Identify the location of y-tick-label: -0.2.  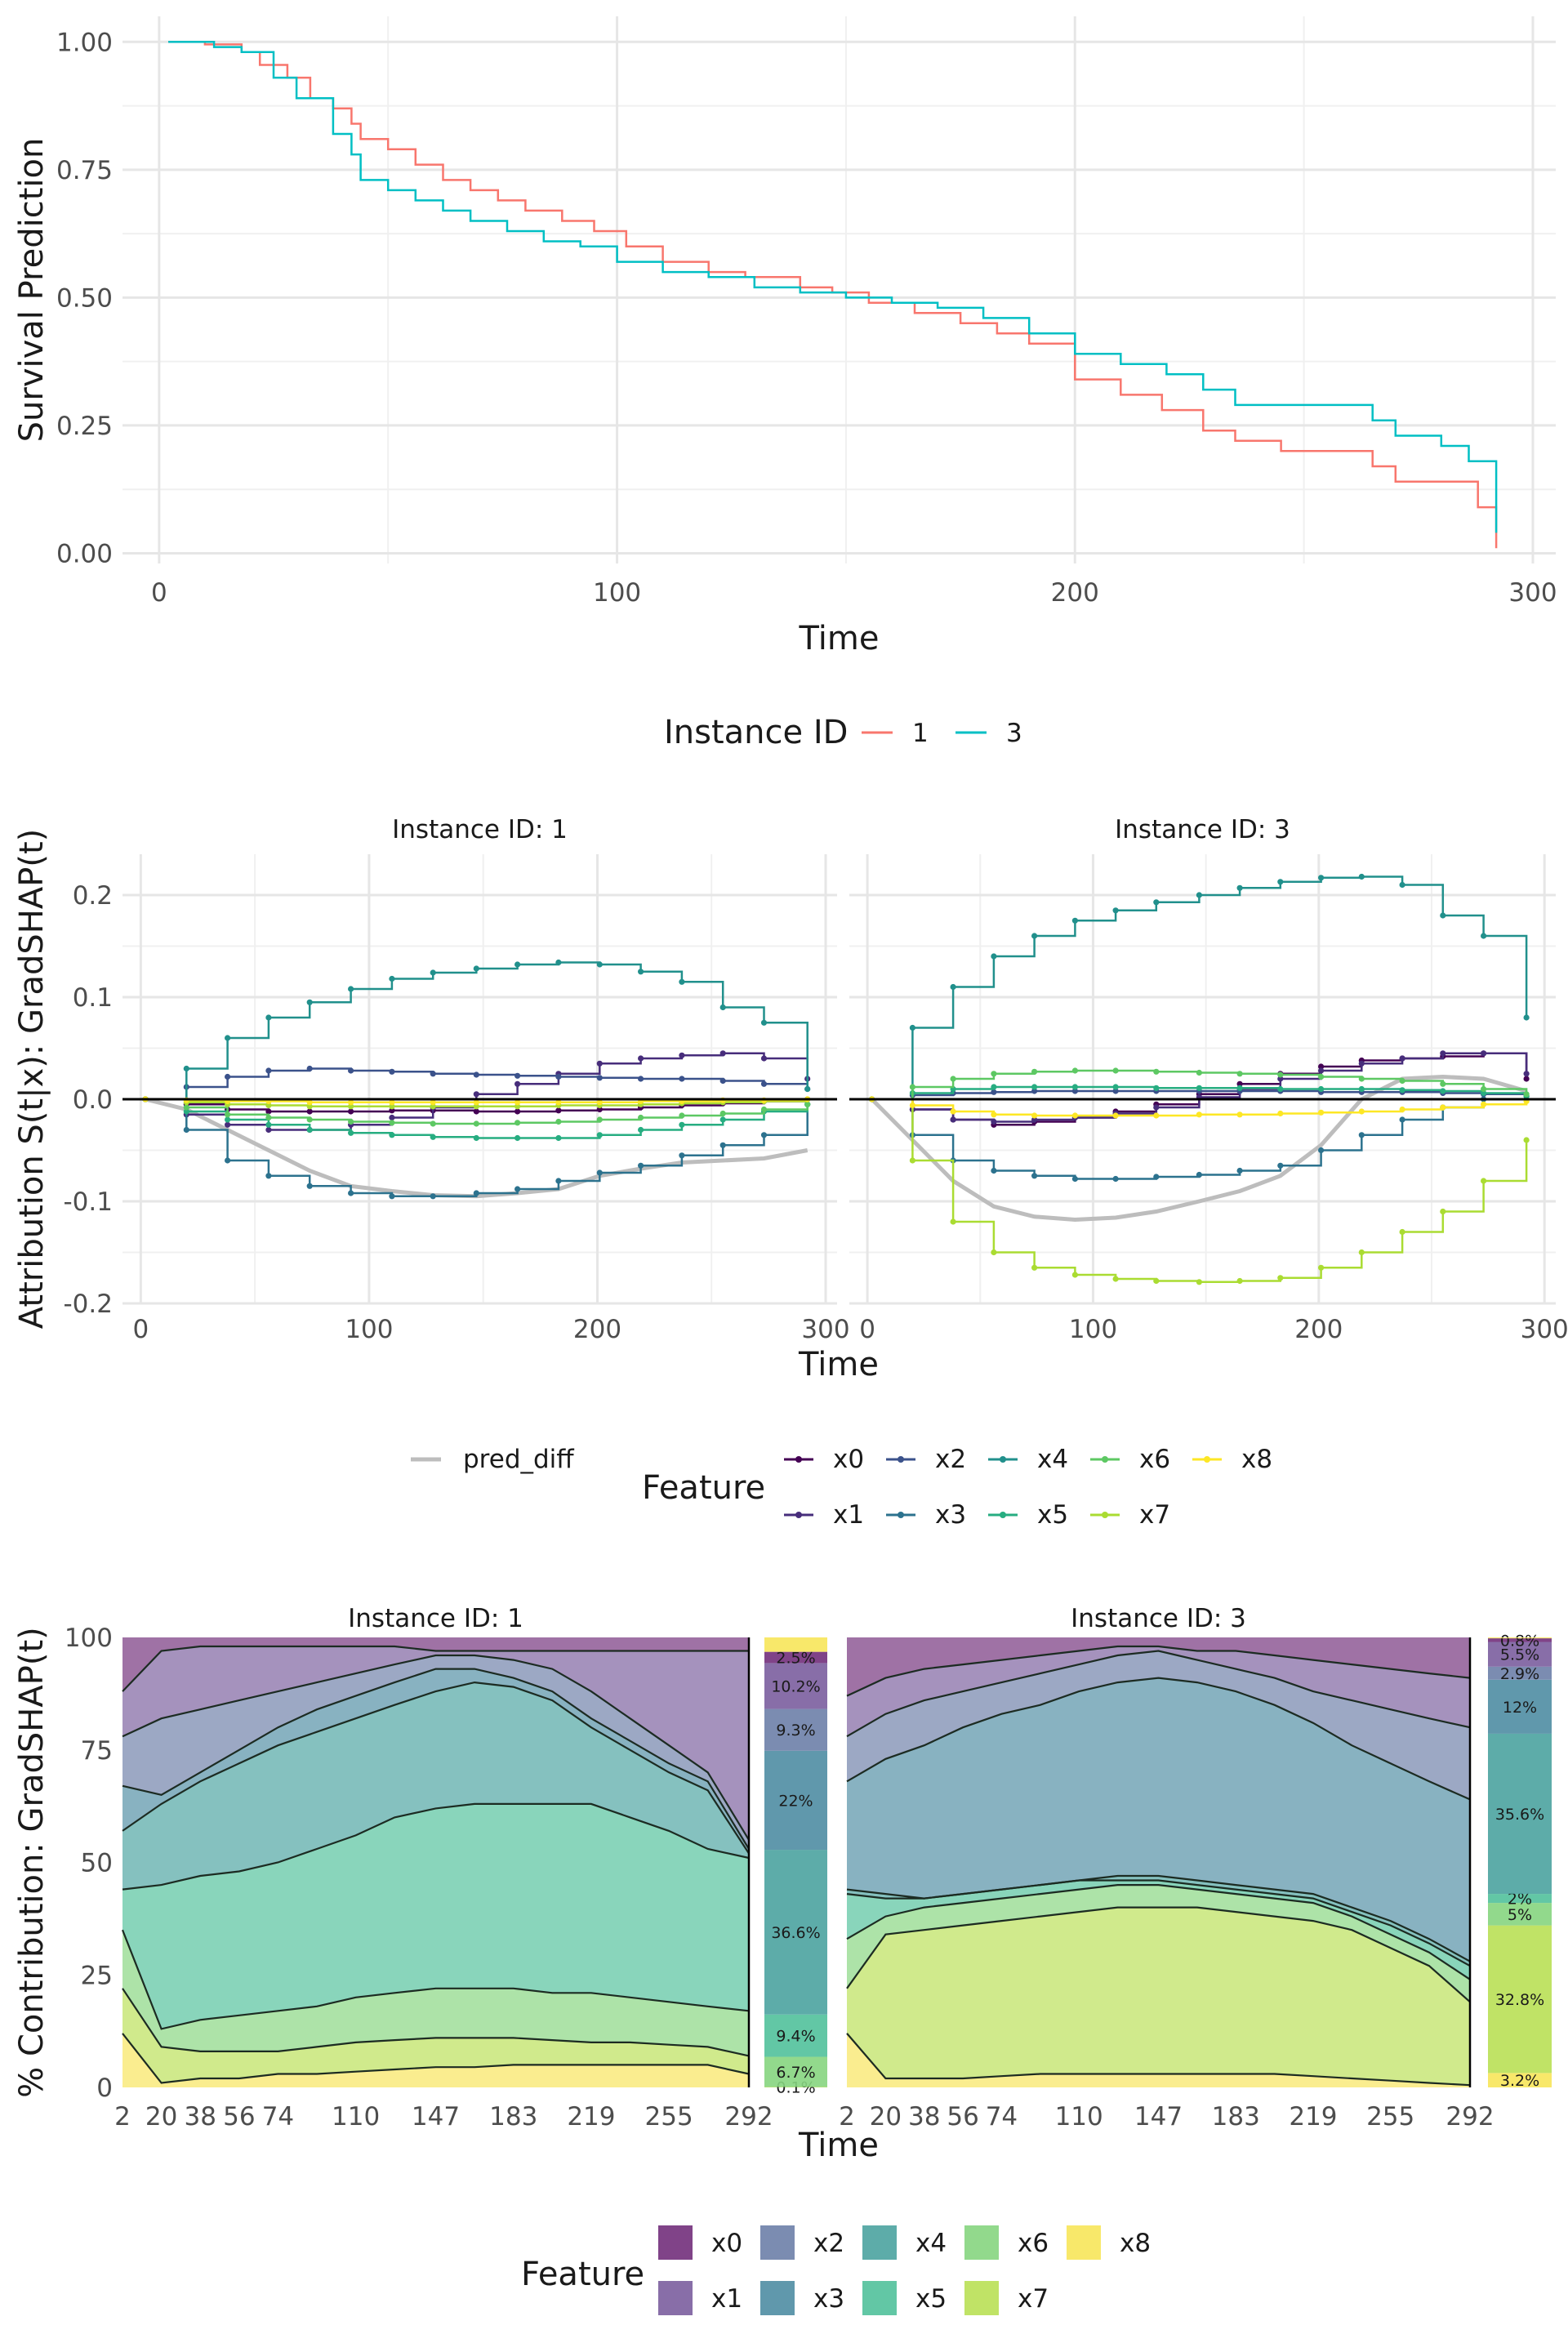
(89, 1304).